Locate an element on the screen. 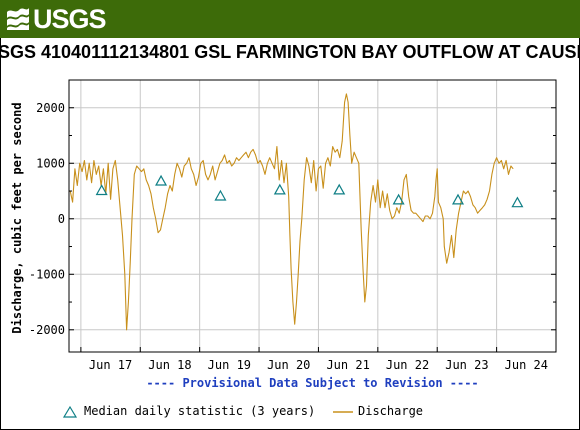  y-tick-label: -1000 is located at coordinates (47, 274).